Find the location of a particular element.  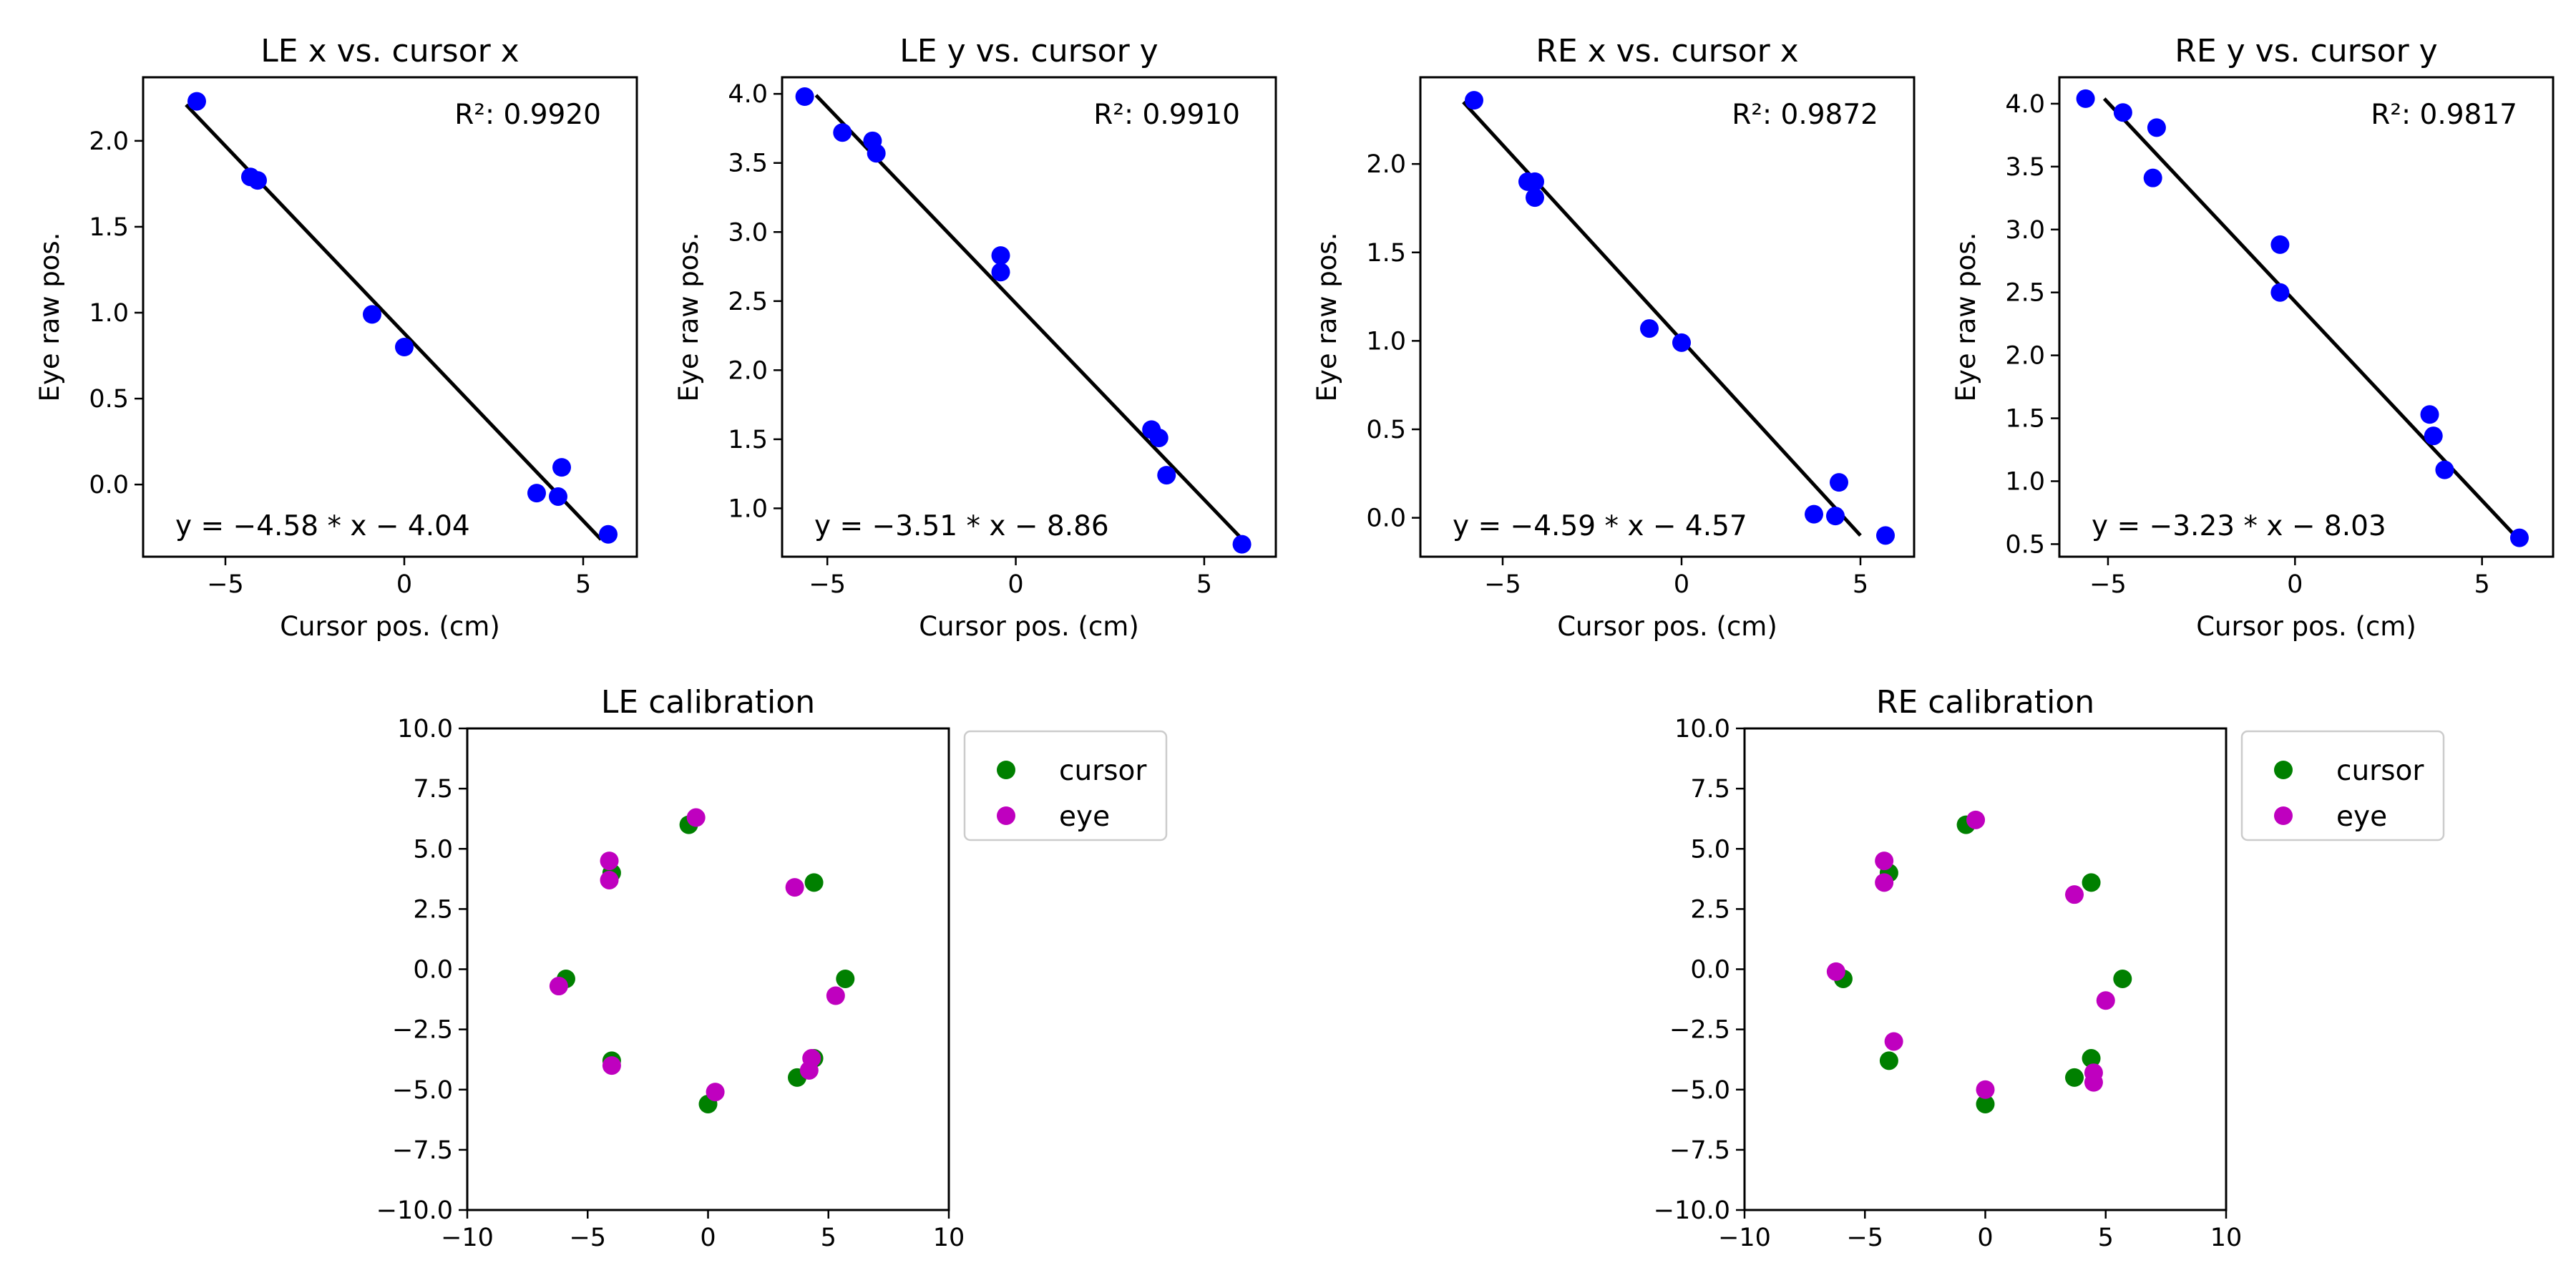

y-tick-label: −7.5 is located at coordinates (422, 1150).